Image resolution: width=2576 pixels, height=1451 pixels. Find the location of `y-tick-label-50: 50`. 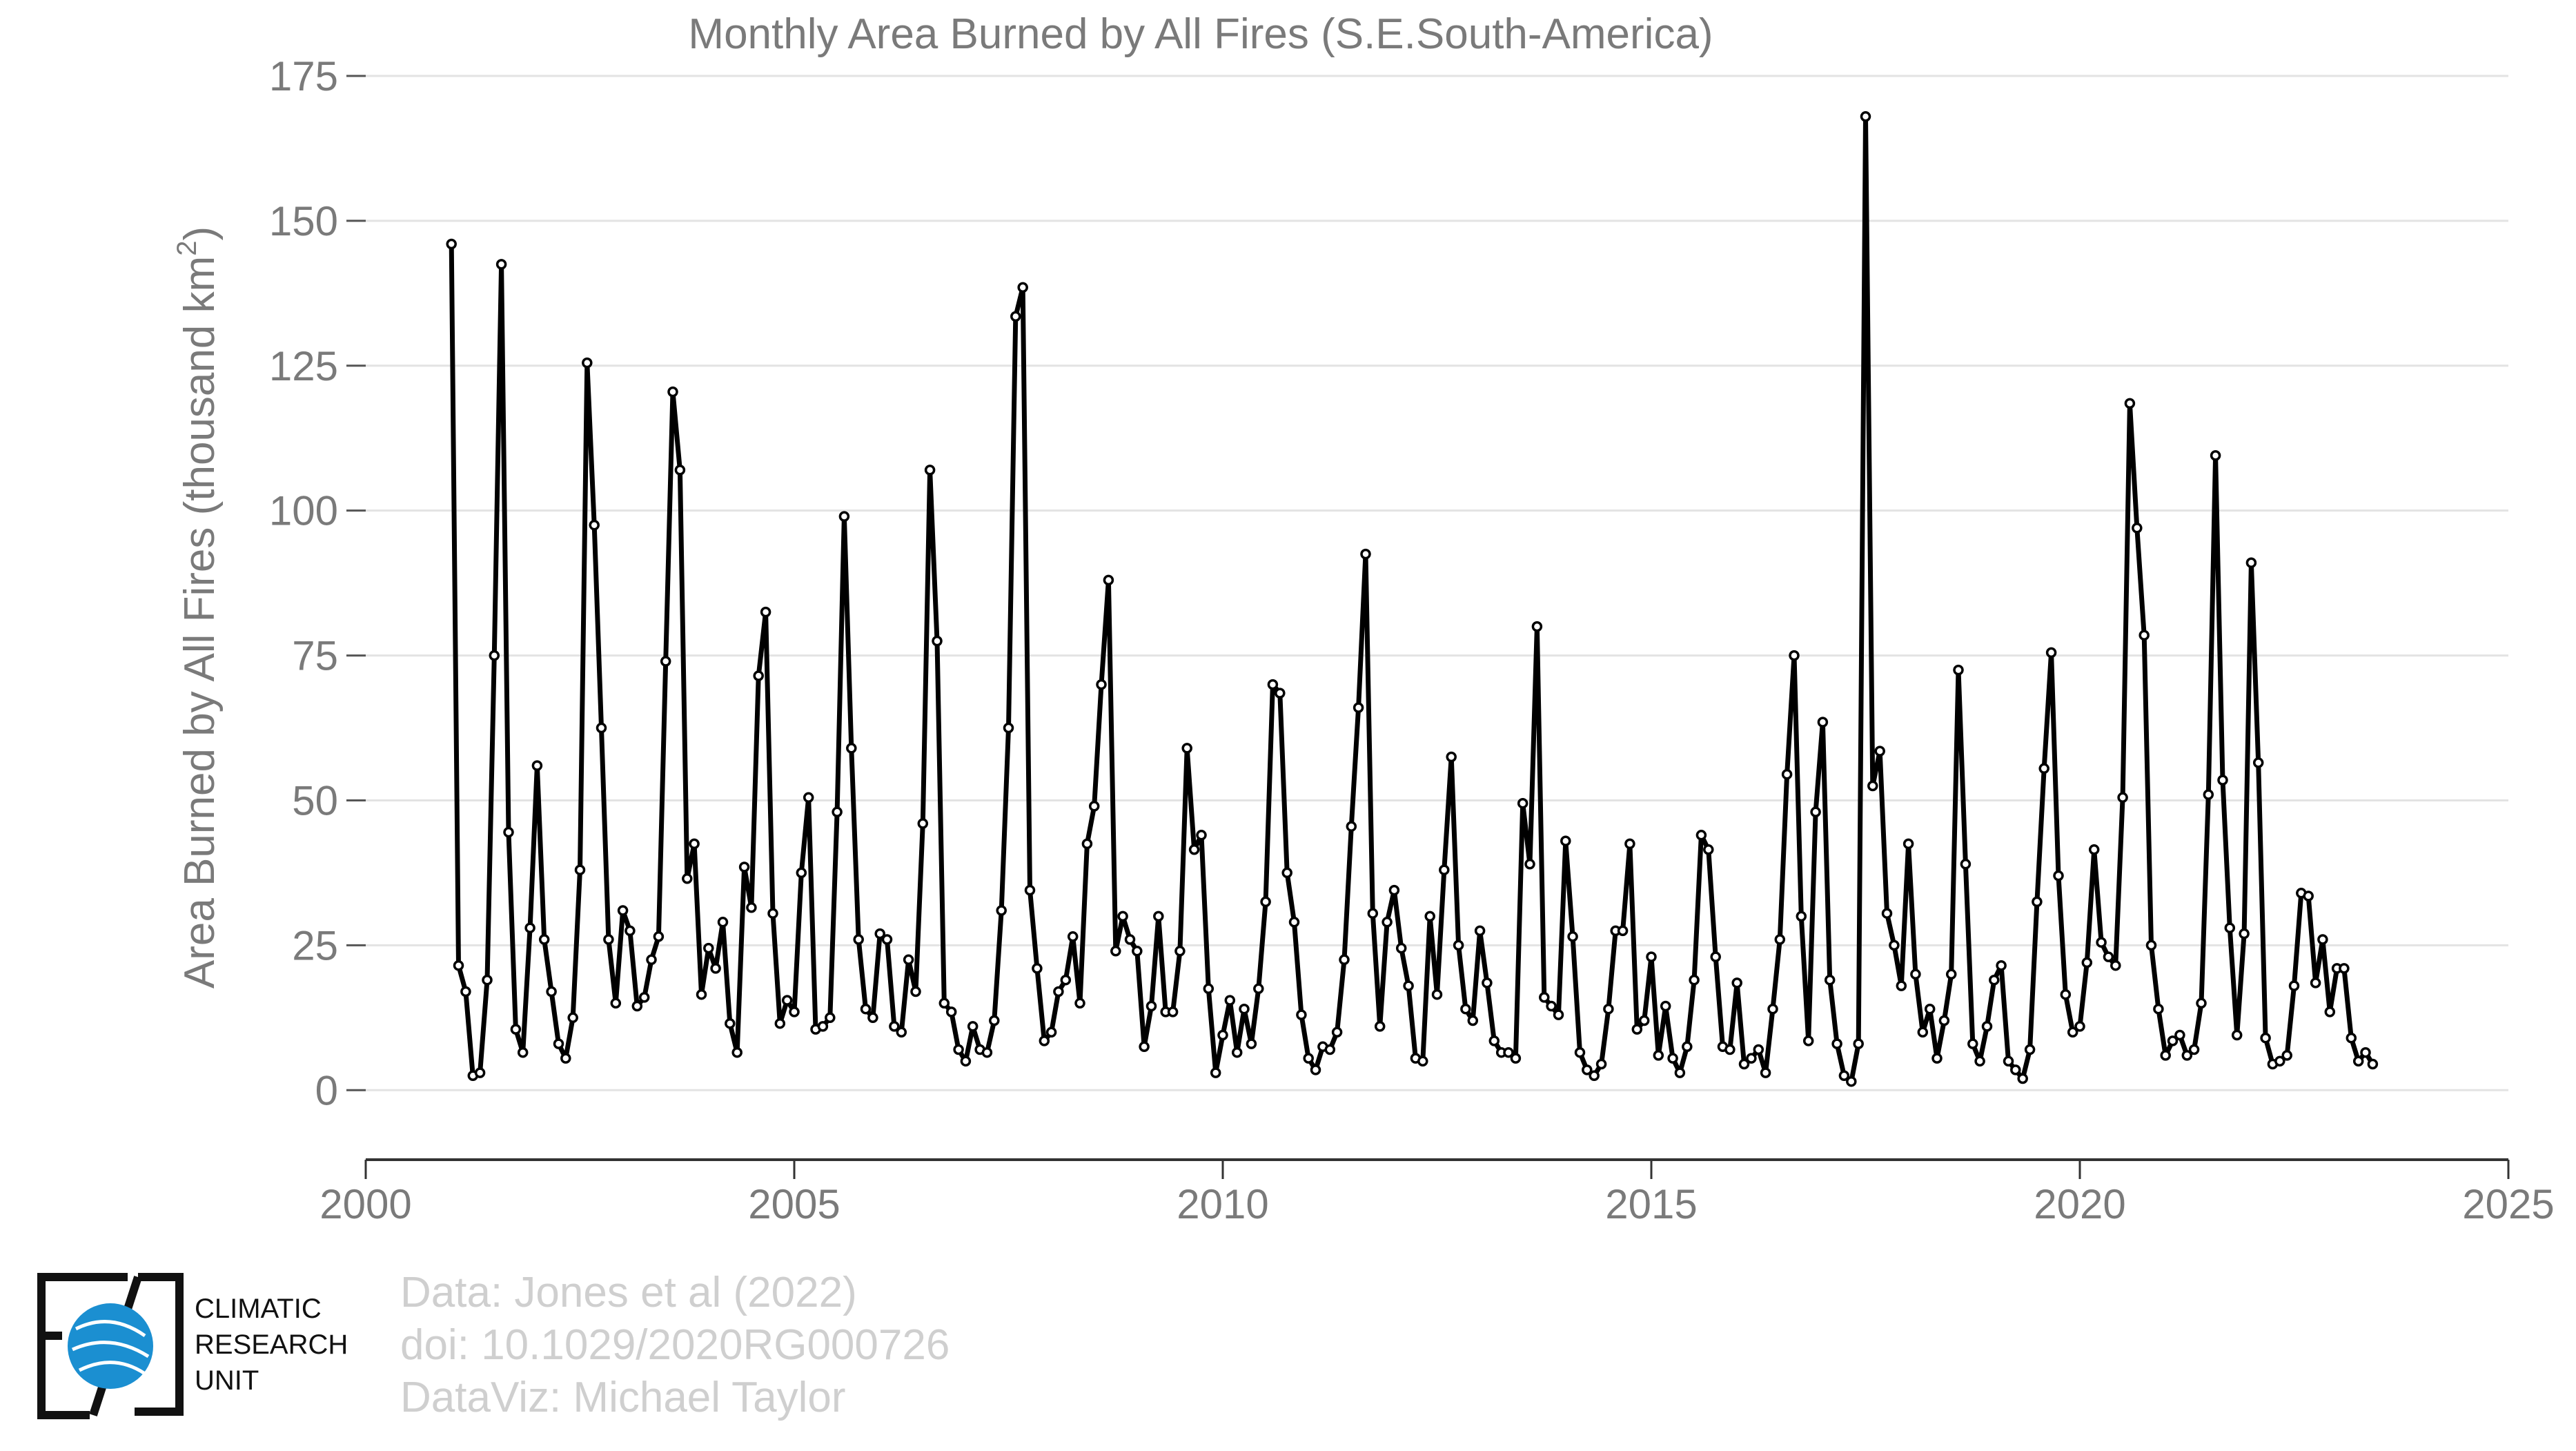

y-tick-label-50: 50 is located at coordinates (315, 801).